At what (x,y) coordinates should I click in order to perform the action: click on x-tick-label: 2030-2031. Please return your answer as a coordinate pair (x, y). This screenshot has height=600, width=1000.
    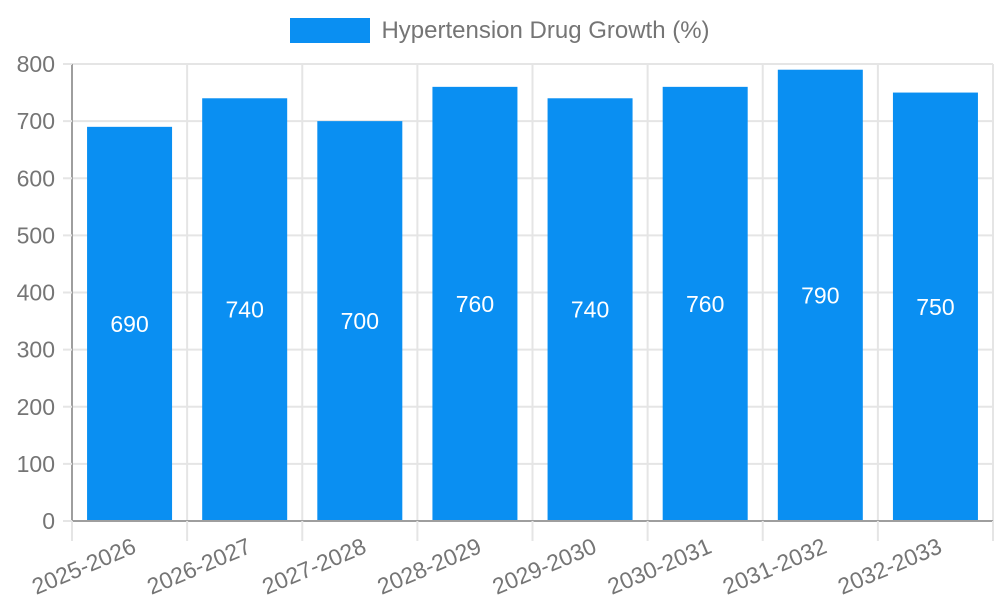
    Looking at the image, I should click on (659, 566).